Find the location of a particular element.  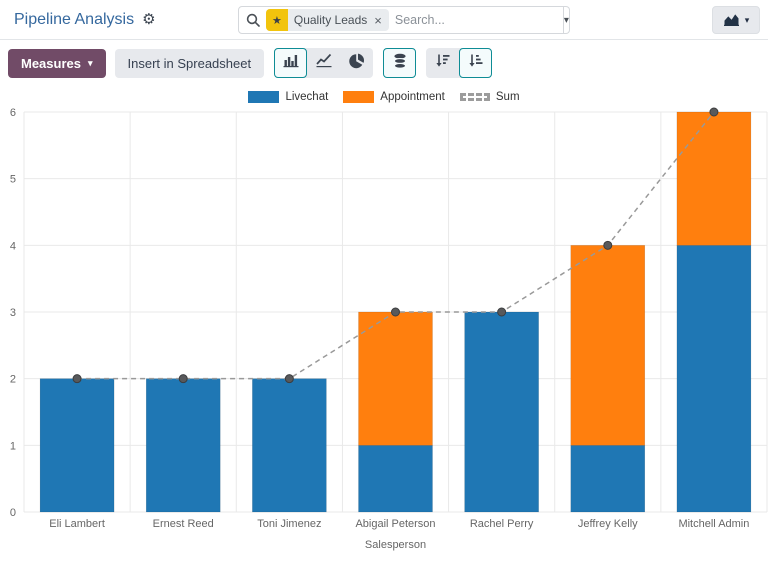

y-tick-label: 6 is located at coordinates (13, 113).